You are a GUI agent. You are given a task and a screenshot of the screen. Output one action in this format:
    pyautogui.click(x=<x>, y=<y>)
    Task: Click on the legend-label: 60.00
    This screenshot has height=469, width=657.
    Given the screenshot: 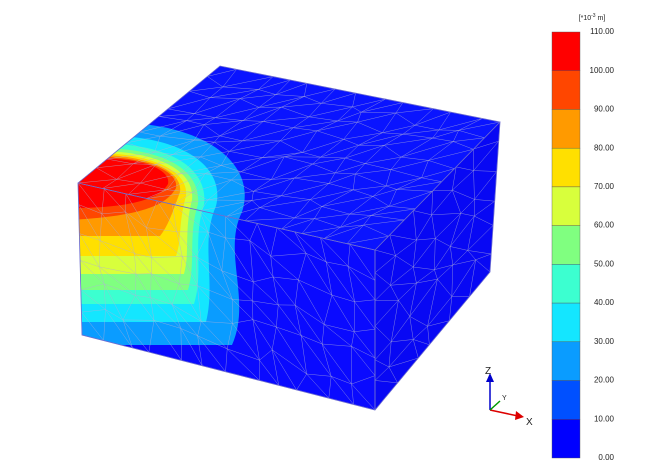 What is the action you would take?
    pyautogui.click(x=604, y=225)
    